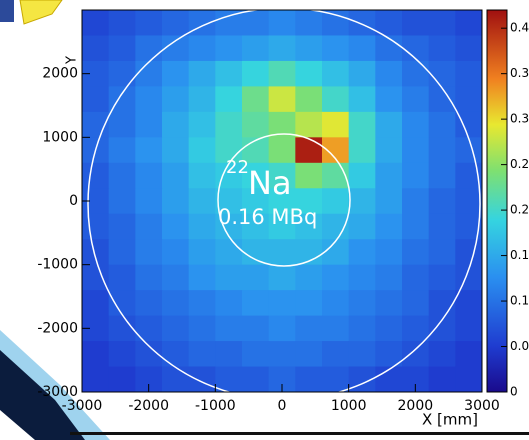 Image resolution: width=529 pixels, height=440 pixels. What do you see at coordinates (215, 406) in the screenshot?
I see `x-tick-label: -1000` at bounding box center [215, 406].